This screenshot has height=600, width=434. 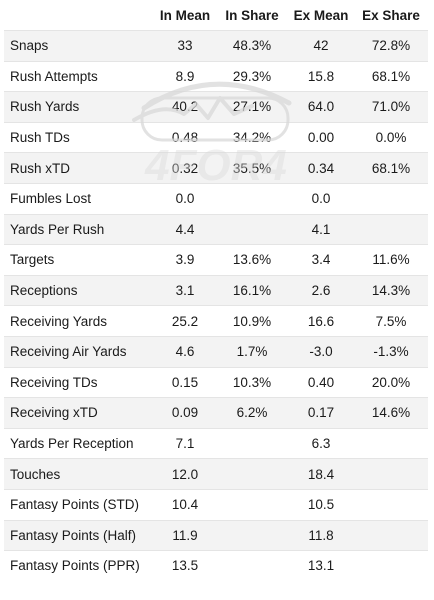 I want to click on header-row: In Mean In Share Ex Mean Ex Share, so click(x=216, y=19).